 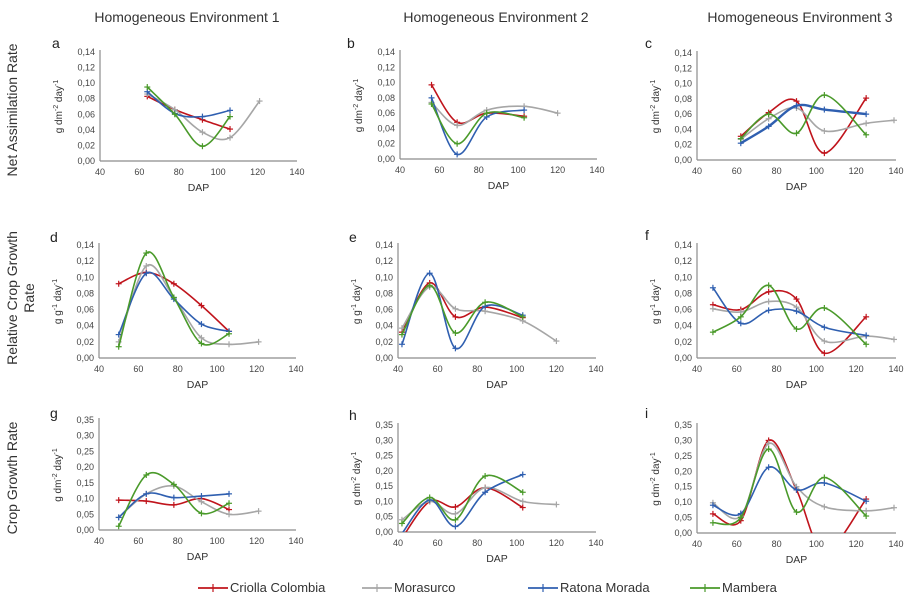 What do you see at coordinates (56, 43) in the screenshot?
I see `panel-letter: a` at bounding box center [56, 43].